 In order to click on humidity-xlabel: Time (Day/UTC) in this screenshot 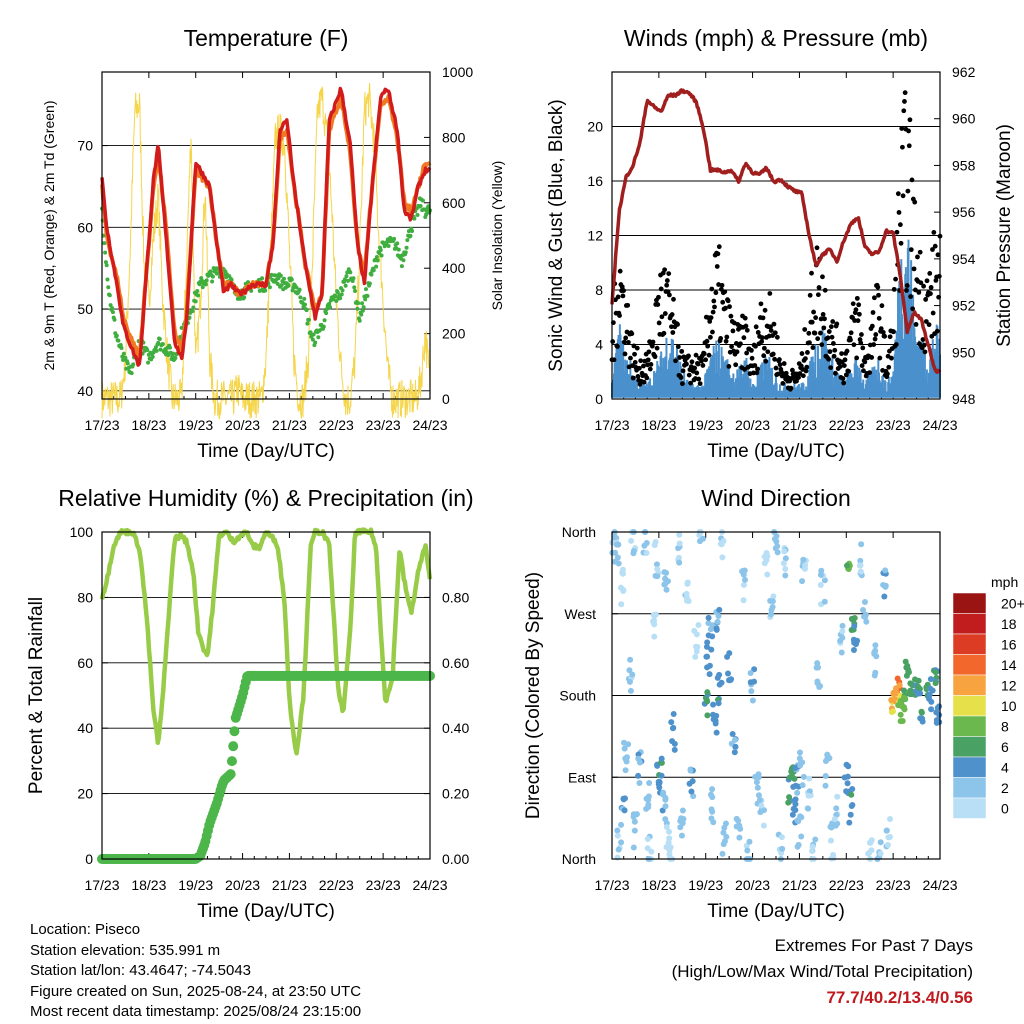, I will do `click(266, 911)`.